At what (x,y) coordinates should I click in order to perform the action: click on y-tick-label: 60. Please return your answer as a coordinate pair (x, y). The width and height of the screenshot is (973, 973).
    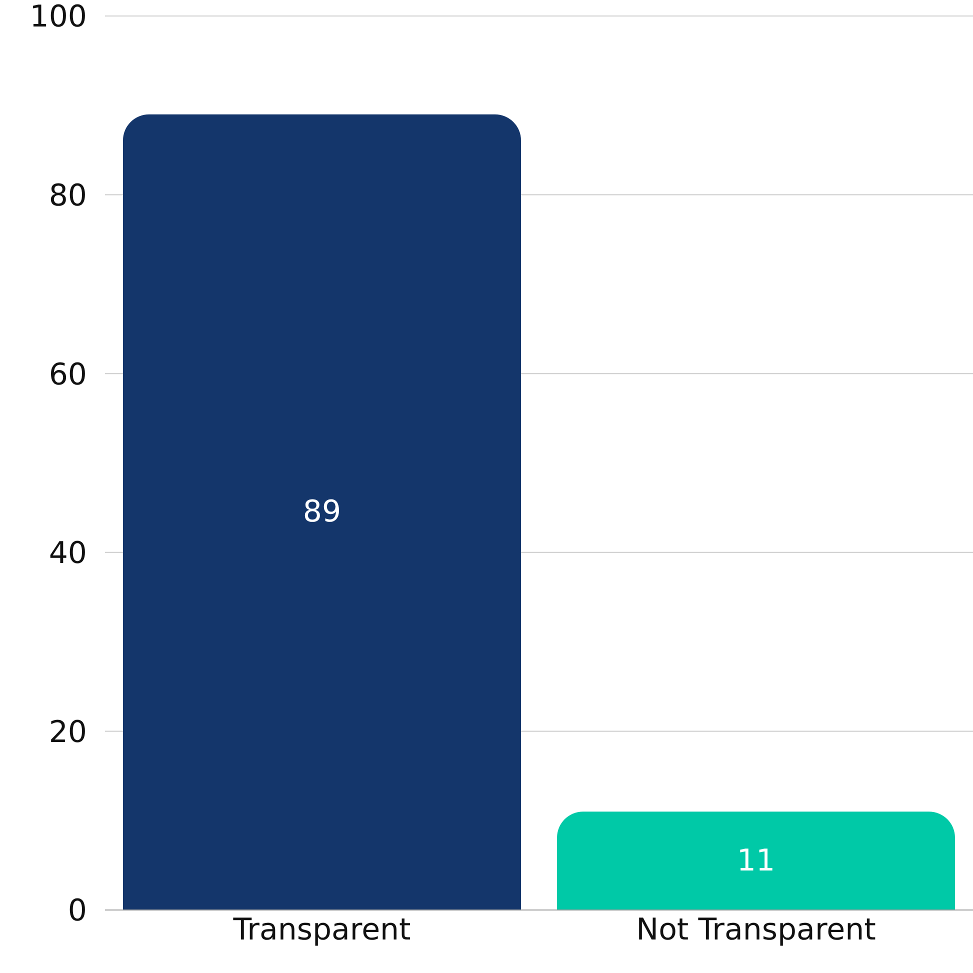
    Looking at the image, I should click on (67, 374).